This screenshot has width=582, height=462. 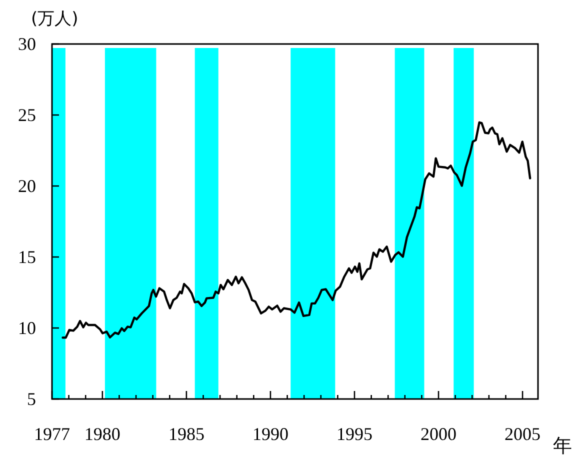 What do you see at coordinates (27, 115) in the screenshot?
I see `y-tick-label: 25` at bounding box center [27, 115].